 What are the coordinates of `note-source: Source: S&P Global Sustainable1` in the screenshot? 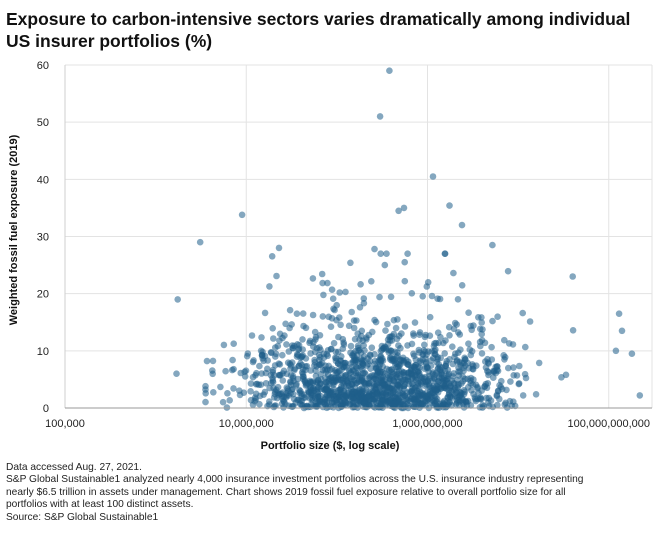 It's located at (82, 517).